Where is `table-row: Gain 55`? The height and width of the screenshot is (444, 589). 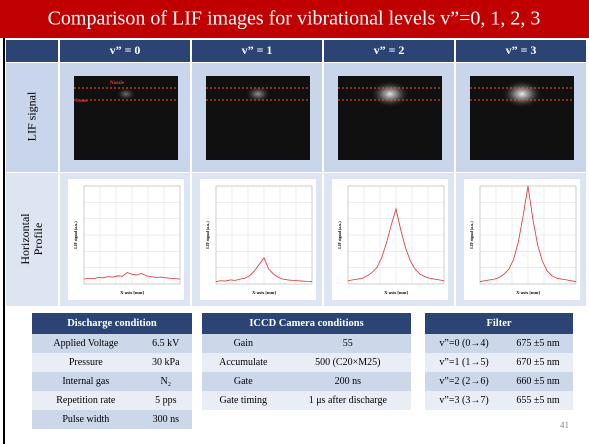
table-row: Gain 55 is located at coordinates (306, 343).